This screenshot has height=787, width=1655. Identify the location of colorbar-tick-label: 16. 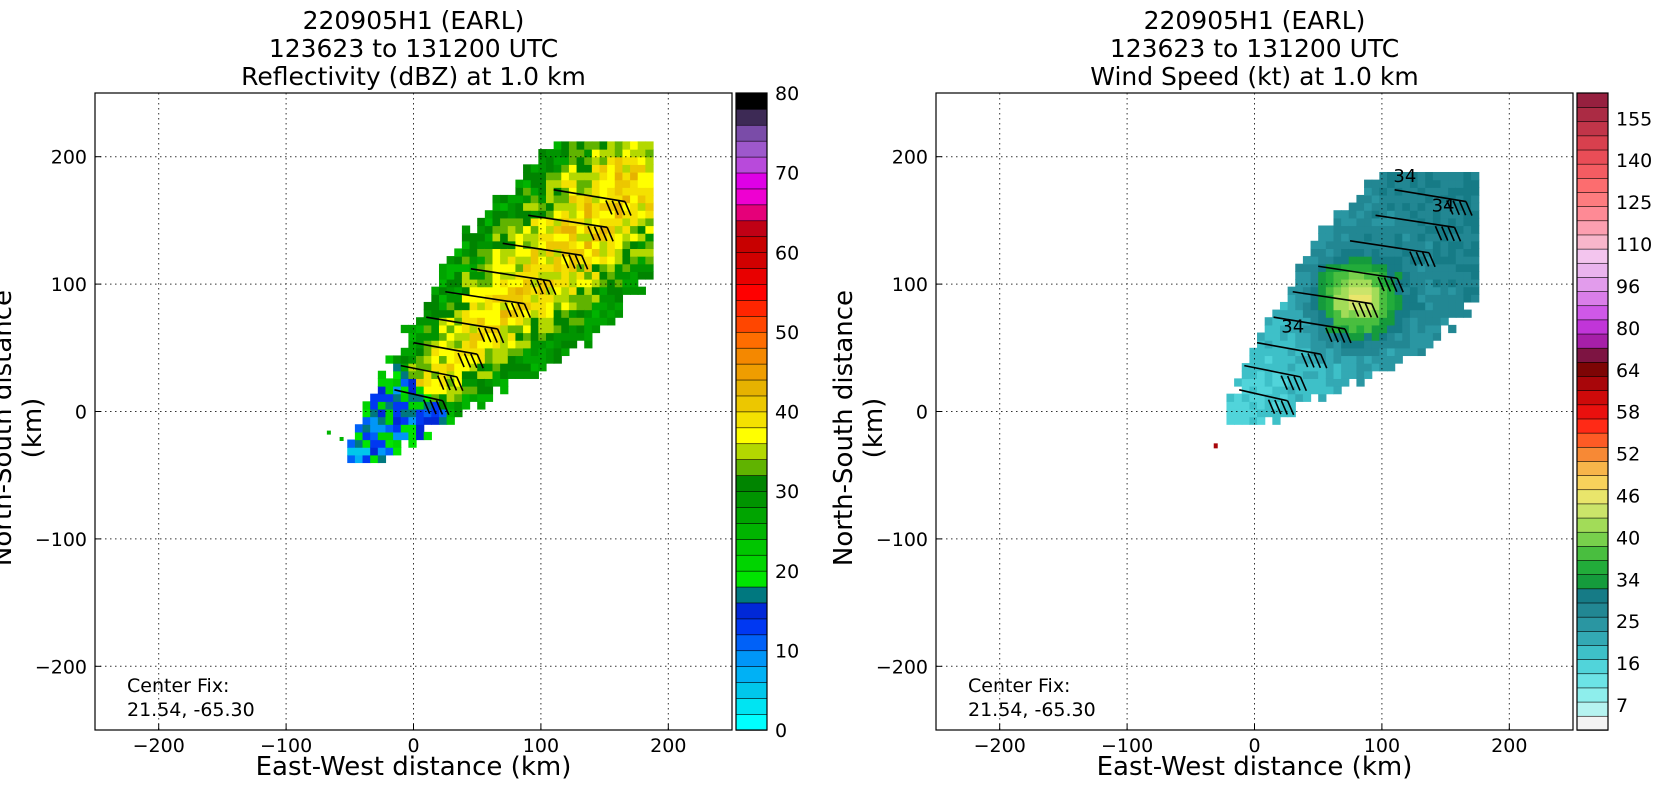
(1628, 664).